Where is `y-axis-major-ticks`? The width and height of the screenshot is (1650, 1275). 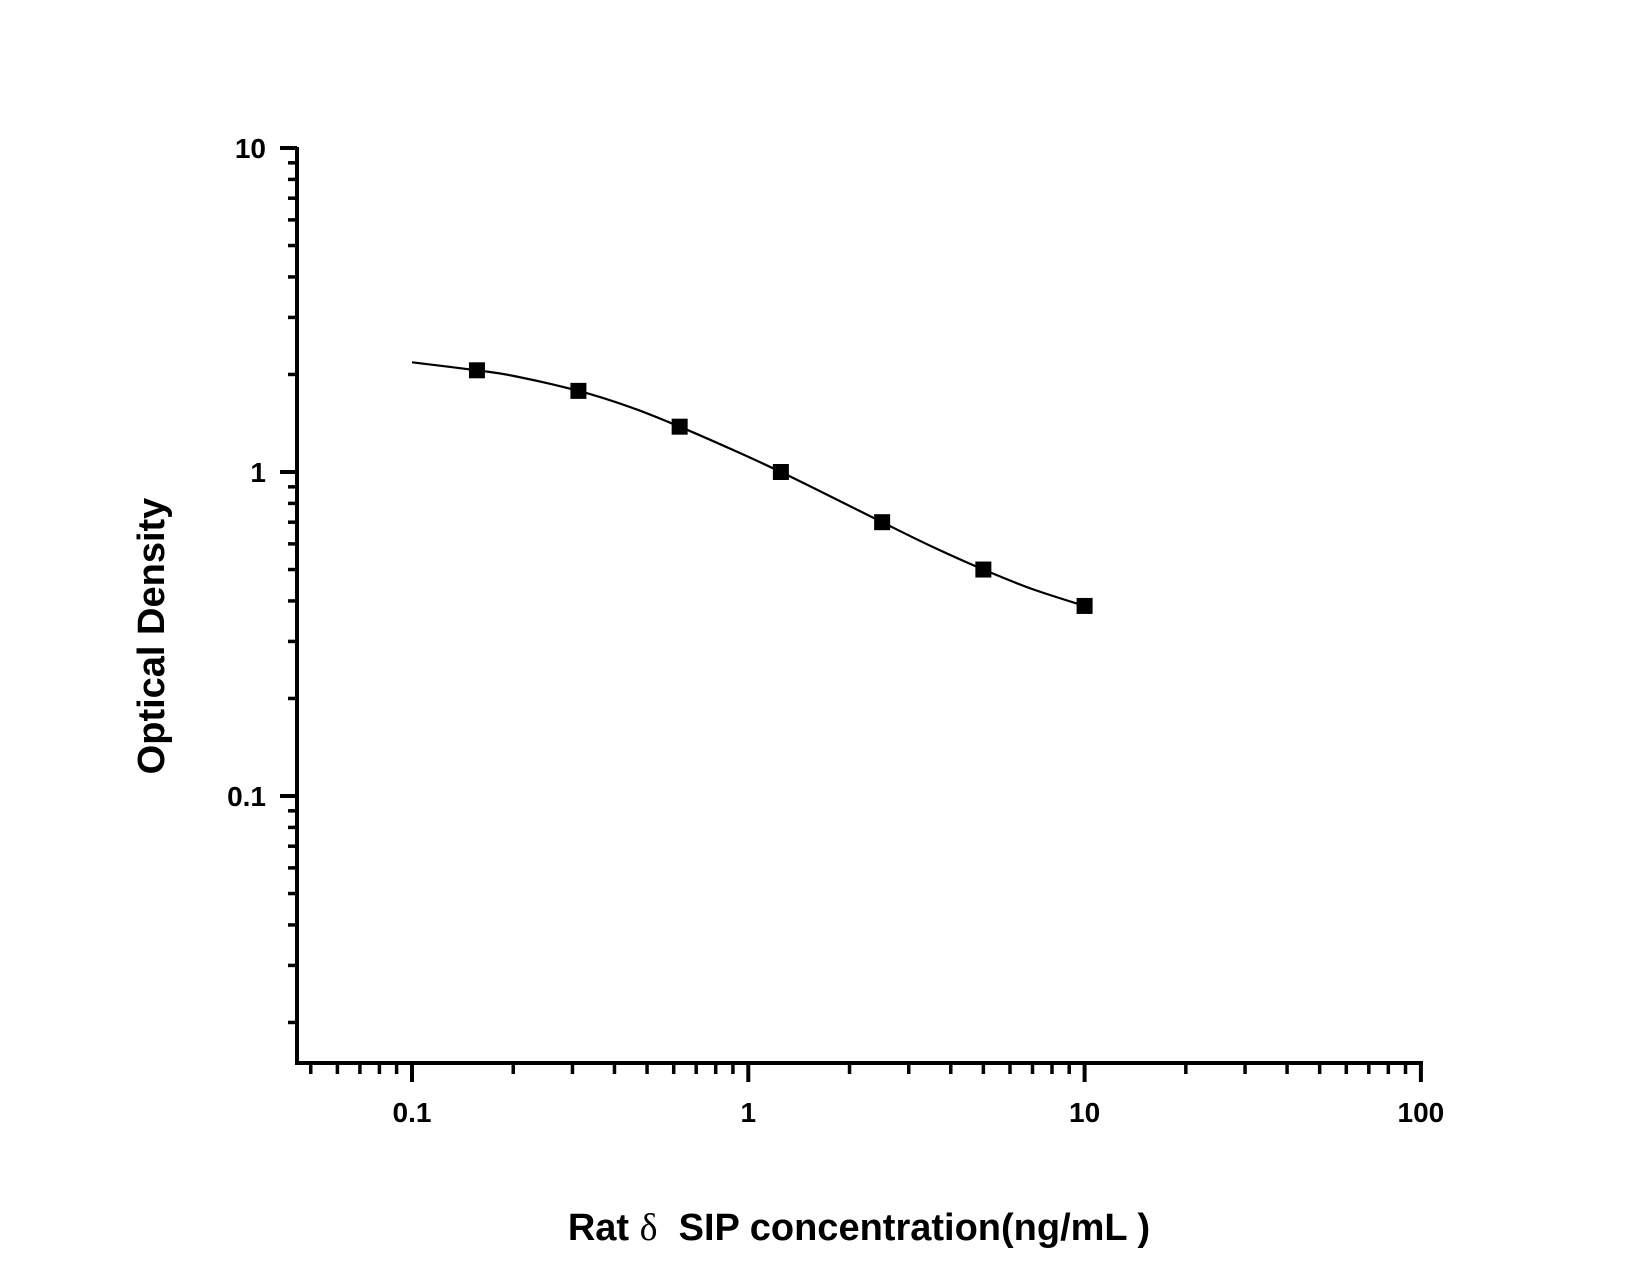
y-axis-major-ticks is located at coordinates (288, 472).